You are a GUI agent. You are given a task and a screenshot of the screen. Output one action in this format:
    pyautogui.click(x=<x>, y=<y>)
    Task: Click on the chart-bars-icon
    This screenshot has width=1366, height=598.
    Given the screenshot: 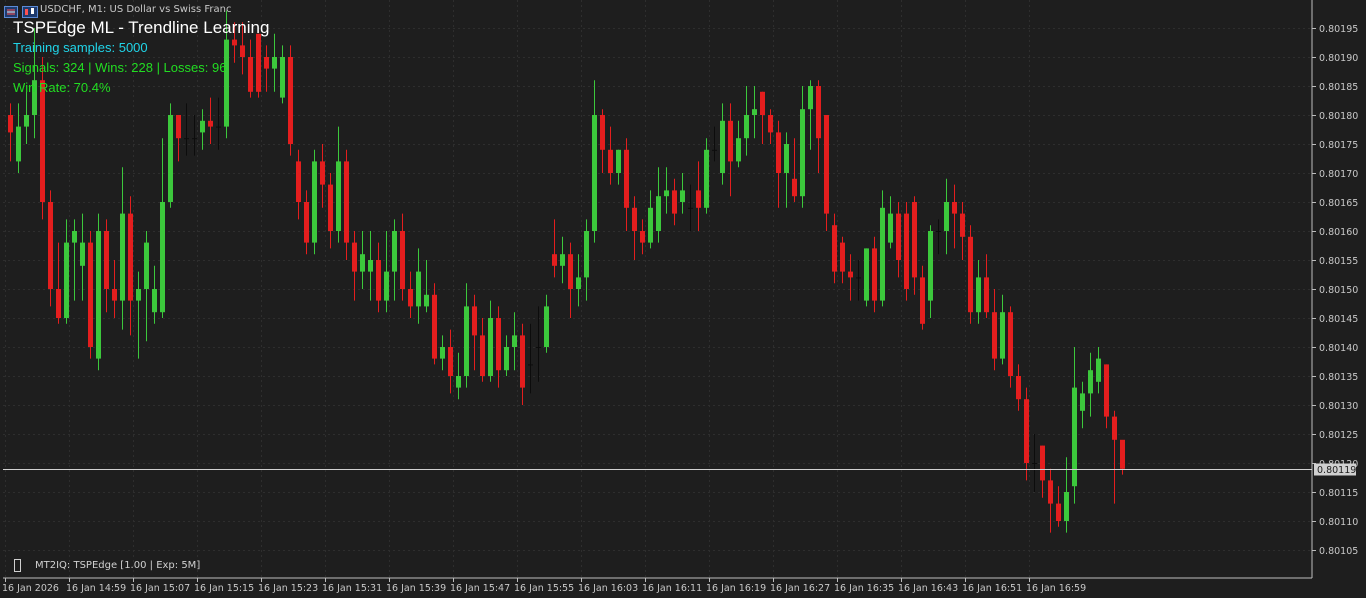 What is the action you would take?
    pyautogui.click(x=11, y=10)
    